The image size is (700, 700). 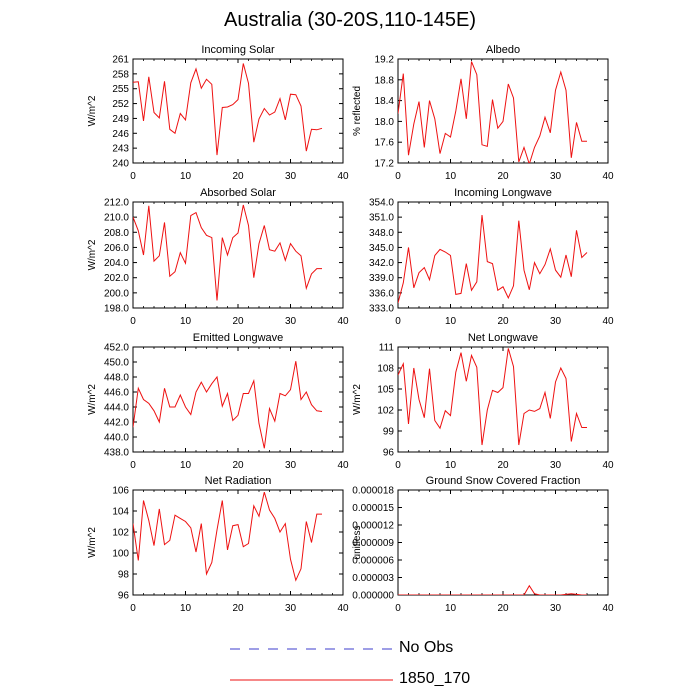 I want to click on y-tick-label: 202.0, so click(x=116, y=278).